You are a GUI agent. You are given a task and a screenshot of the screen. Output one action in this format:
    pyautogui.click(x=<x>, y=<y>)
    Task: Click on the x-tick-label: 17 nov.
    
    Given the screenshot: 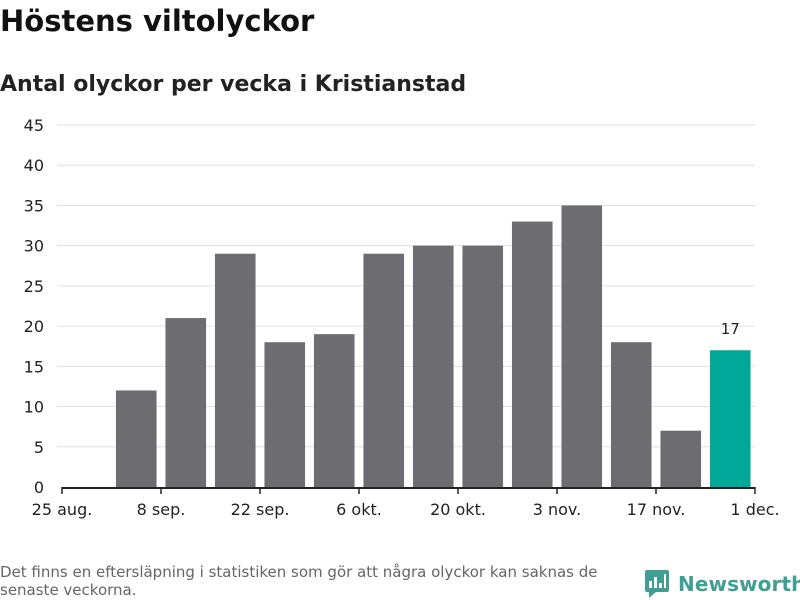 What is the action you would take?
    pyautogui.click(x=656, y=509)
    